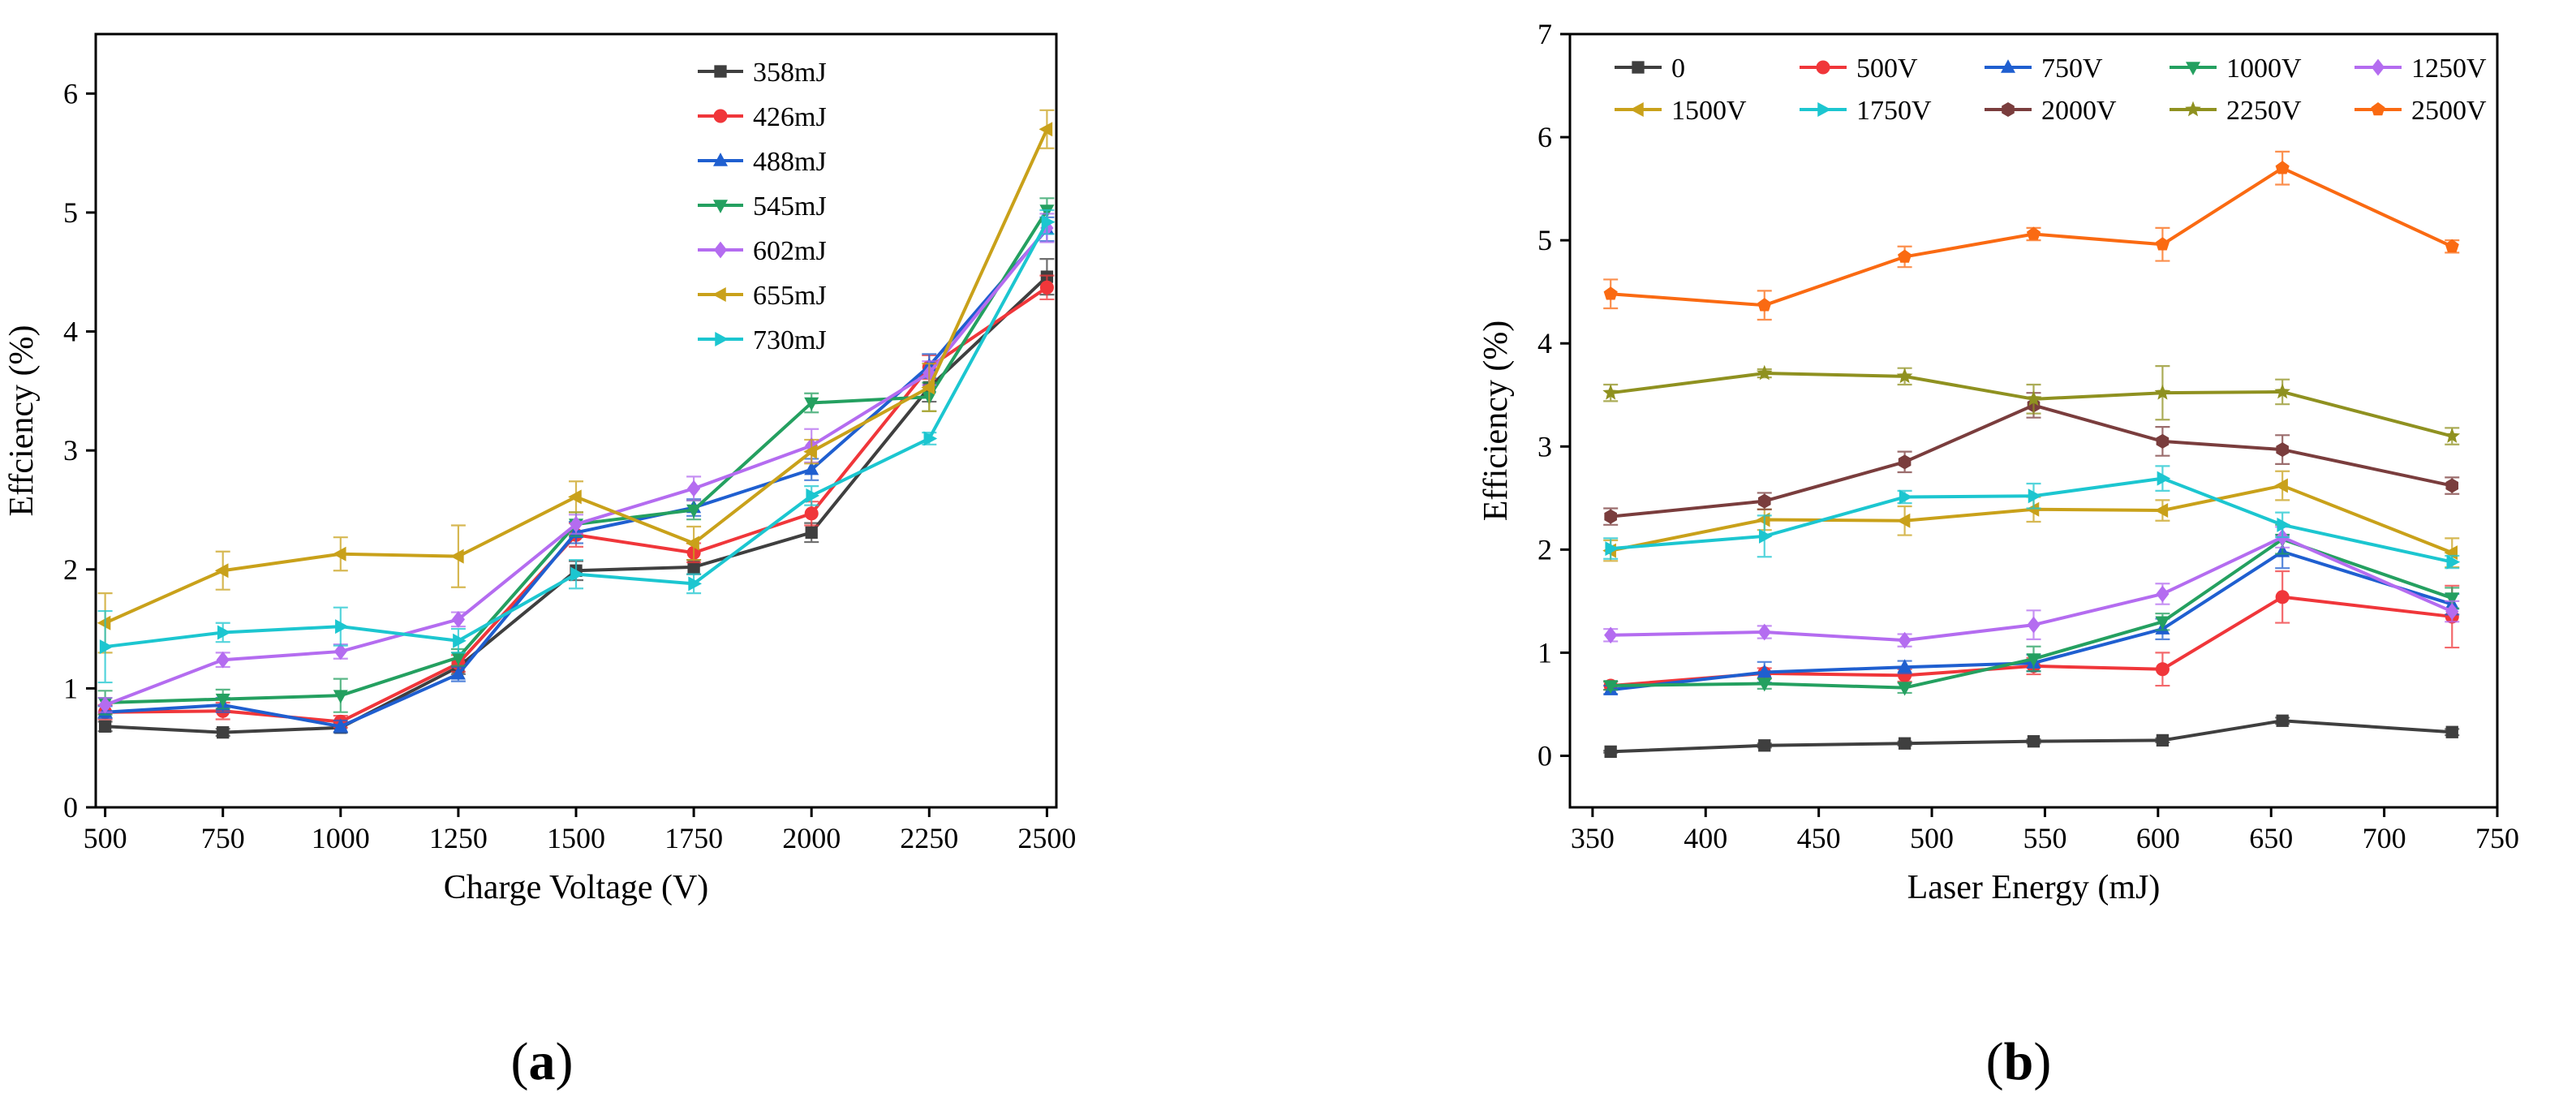  Describe the element at coordinates (70, 688) in the screenshot. I see `y-tick-label: 1` at that location.